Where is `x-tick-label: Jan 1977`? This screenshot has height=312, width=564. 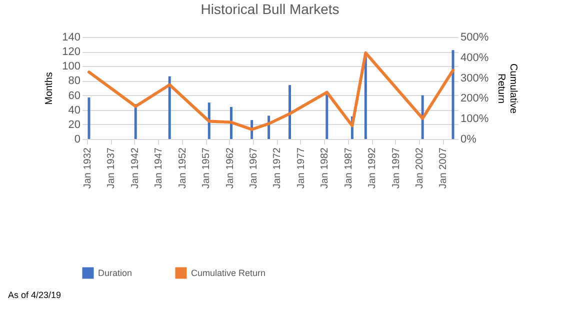
x-tick-label: Jan 1977 is located at coordinates (301, 168).